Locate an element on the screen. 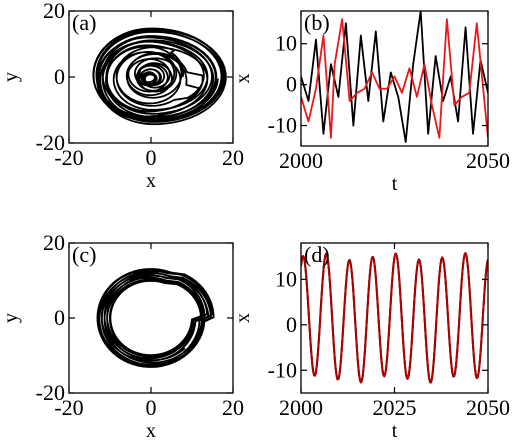 Image resolution: width=527 pixels, height=447 pixels. panel-label: (b) is located at coordinates (317, 22).